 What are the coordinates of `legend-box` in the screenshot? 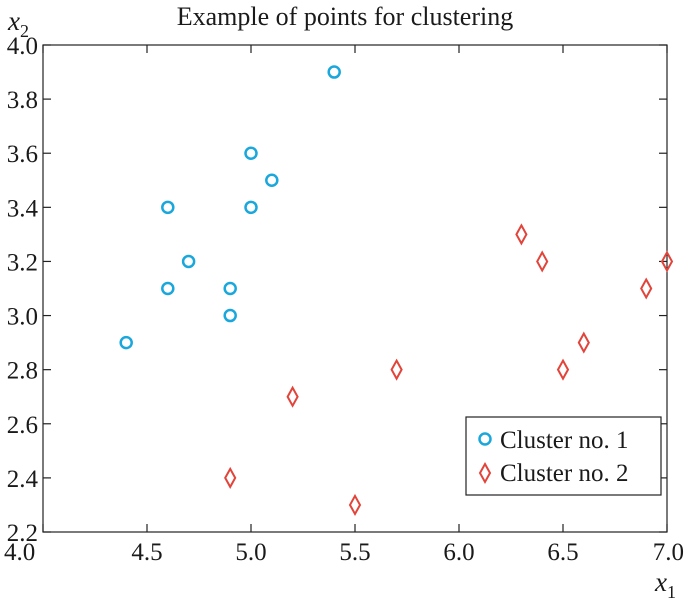 It's located at (563, 456).